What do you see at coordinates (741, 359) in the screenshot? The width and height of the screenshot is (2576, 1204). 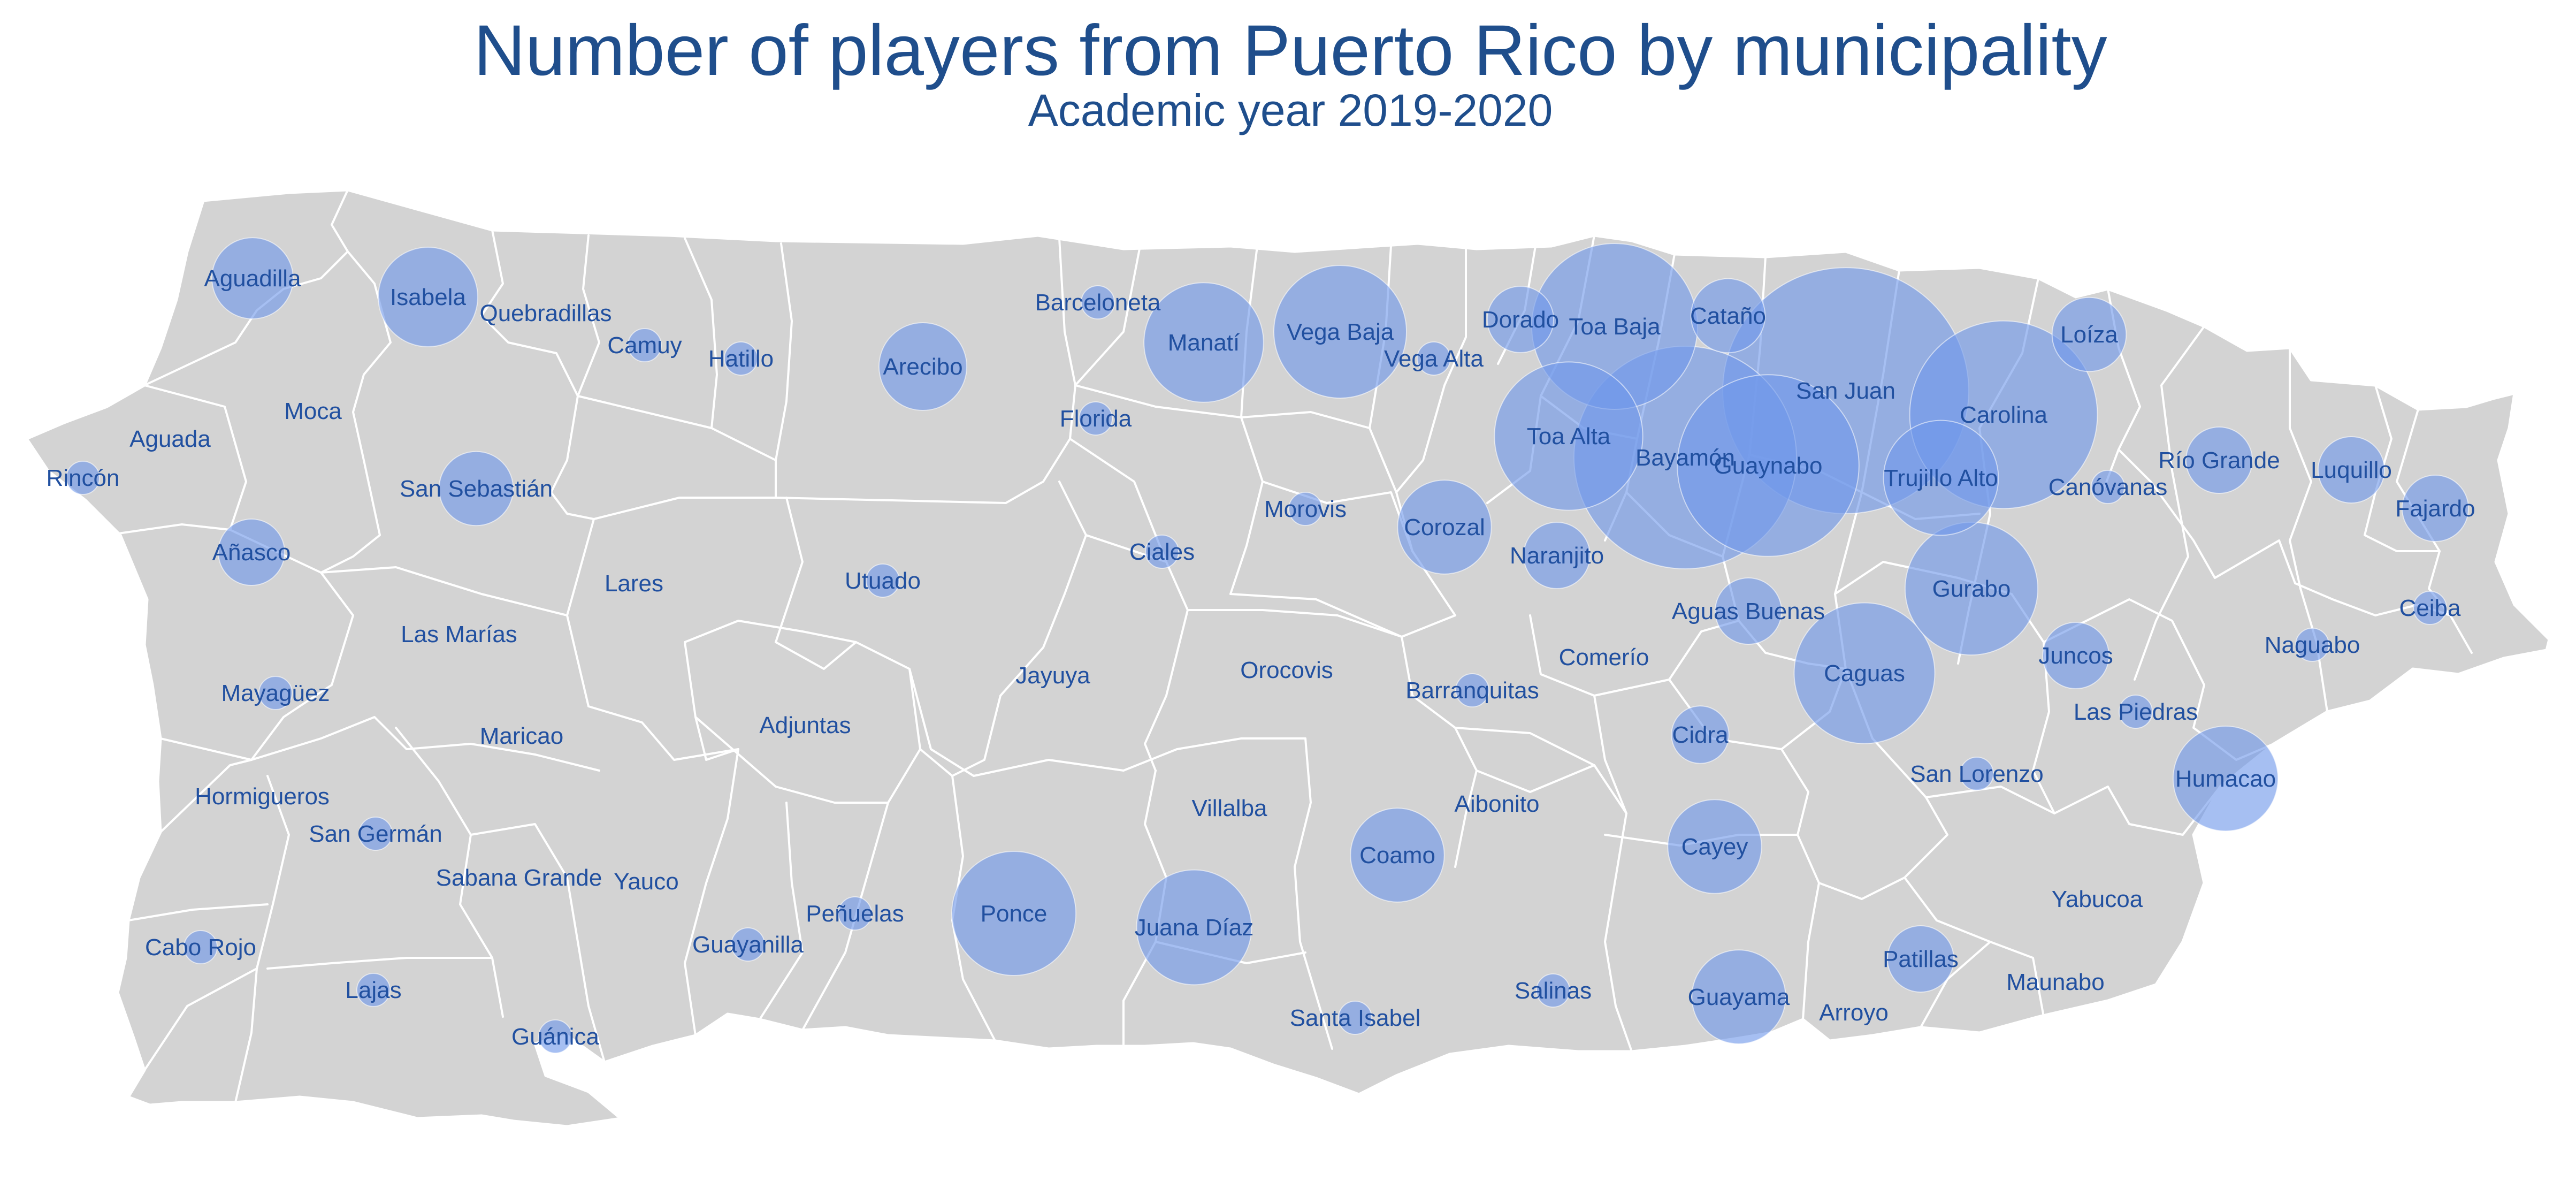 I see `label-hatillo: Hatillo` at bounding box center [741, 359].